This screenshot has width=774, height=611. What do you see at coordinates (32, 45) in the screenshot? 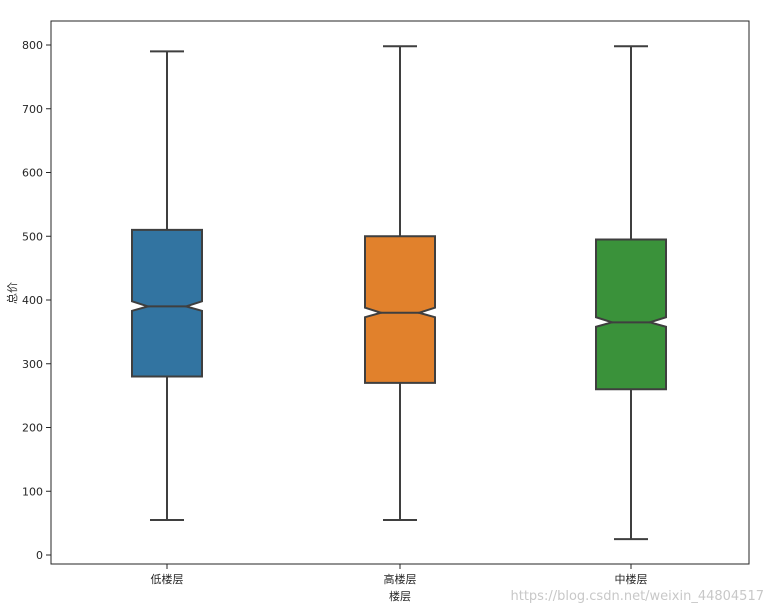
I see `y-tick-label: 800` at bounding box center [32, 45].